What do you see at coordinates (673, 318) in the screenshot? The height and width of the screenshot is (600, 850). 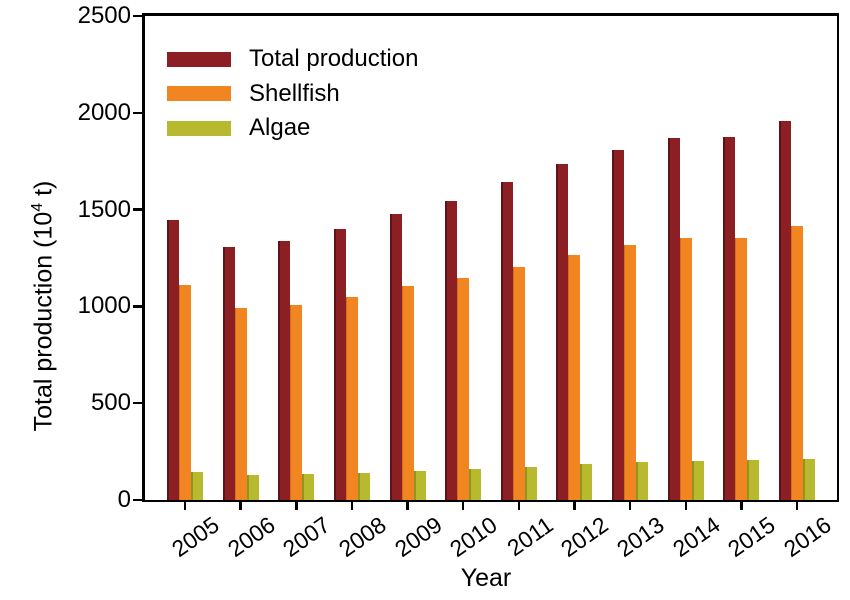 I see `bar-2014-total-production` at bounding box center [673, 318].